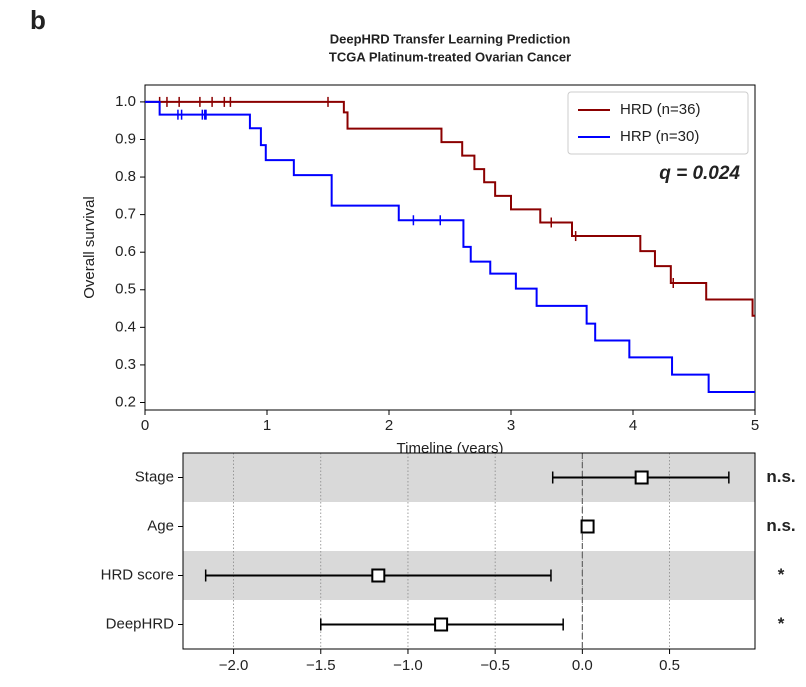 This screenshot has width=806, height=687. I want to click on y-tick-label: 0.2, so click(125, 401).